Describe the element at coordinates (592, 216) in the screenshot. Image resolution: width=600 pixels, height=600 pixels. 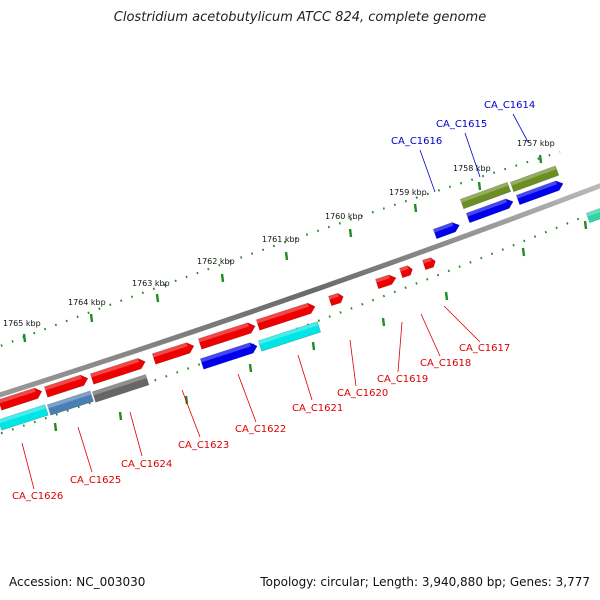
I see `feature-teal-block` at that location.